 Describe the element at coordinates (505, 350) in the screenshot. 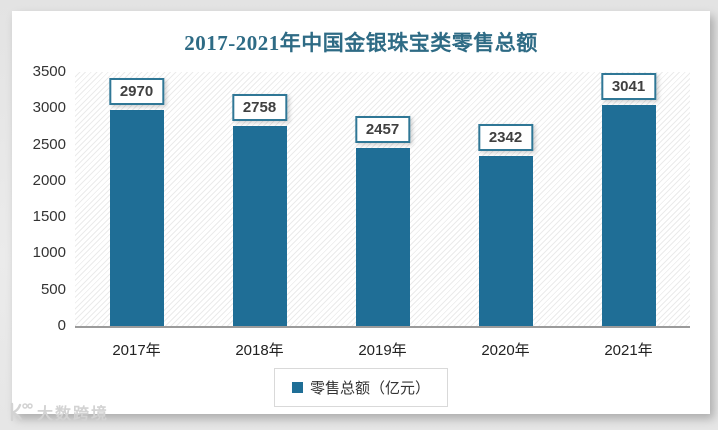

I see `x-tick-label: 2020年` at that location.